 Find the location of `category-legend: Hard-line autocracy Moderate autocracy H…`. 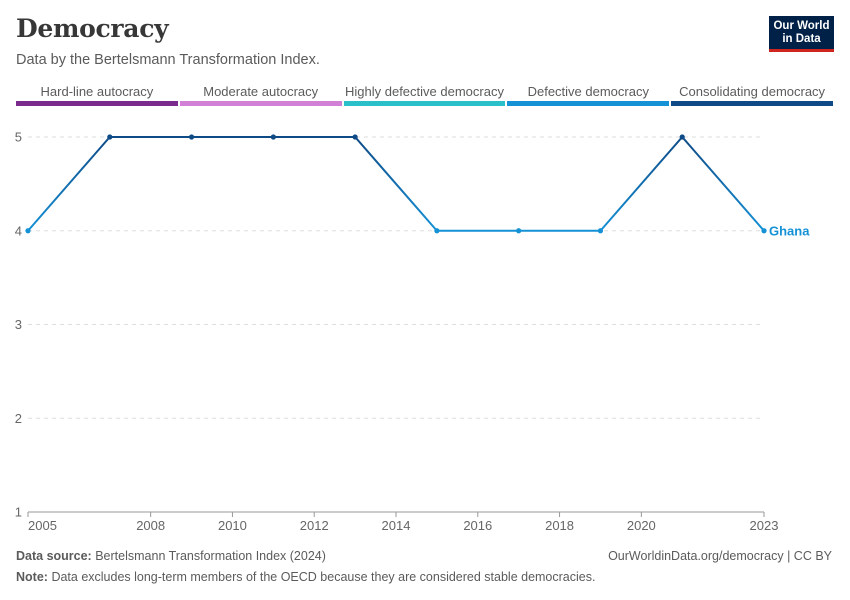

category-legend: Hard-line autocracy Moderate autocracy H… is located at coordinates (424, 94).